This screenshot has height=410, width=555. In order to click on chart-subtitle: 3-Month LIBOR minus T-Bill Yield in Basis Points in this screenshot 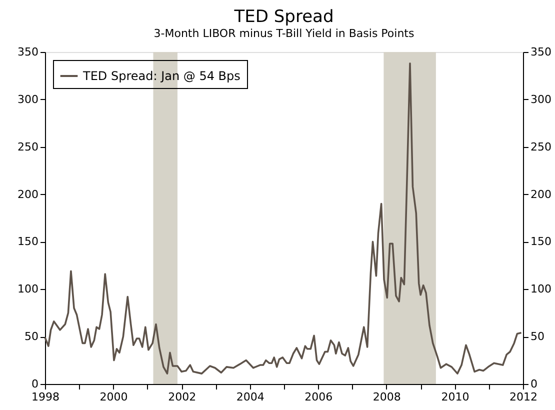, I will do `click(284, 33)`.